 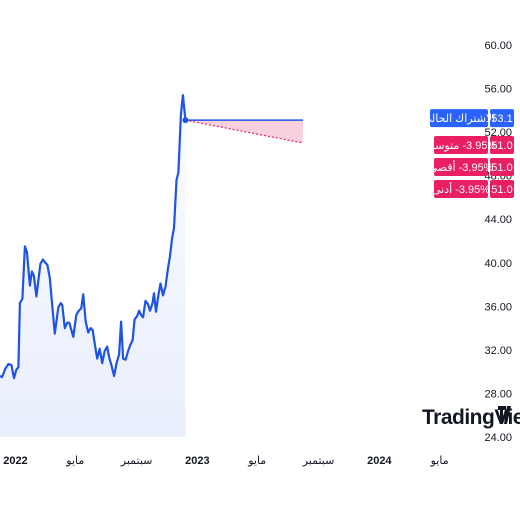 What do you see at coordinates (498, 220) in the screenshot?
I see `y-tick-label: 44.00` at bounding box center [498, 220].